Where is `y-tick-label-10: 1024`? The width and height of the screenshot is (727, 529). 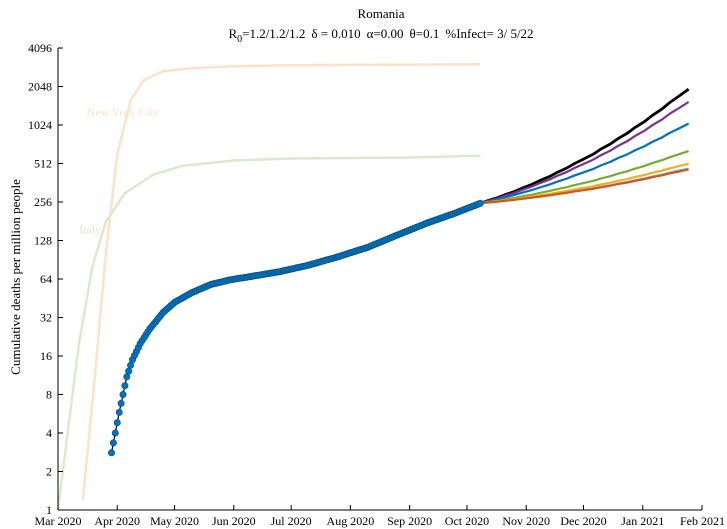 y-tick-label-10: 1024 is located at coordinates (40, 125).